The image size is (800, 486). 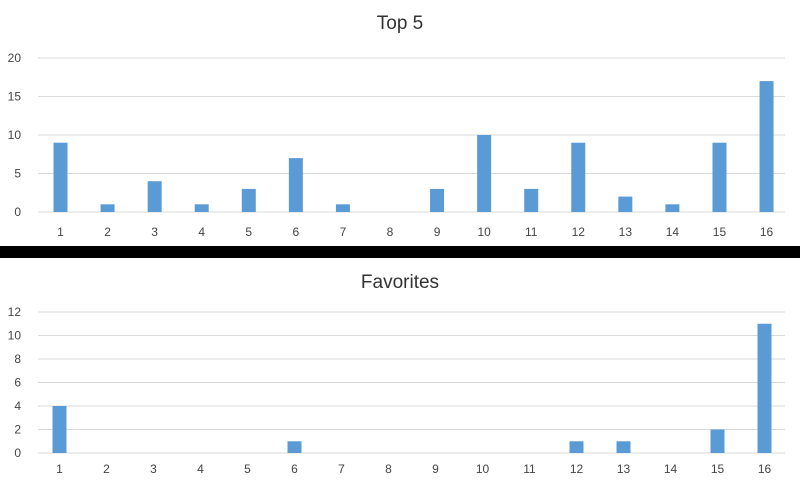 I want to click on y-tick-label: 2, so click(x=17, y=430).